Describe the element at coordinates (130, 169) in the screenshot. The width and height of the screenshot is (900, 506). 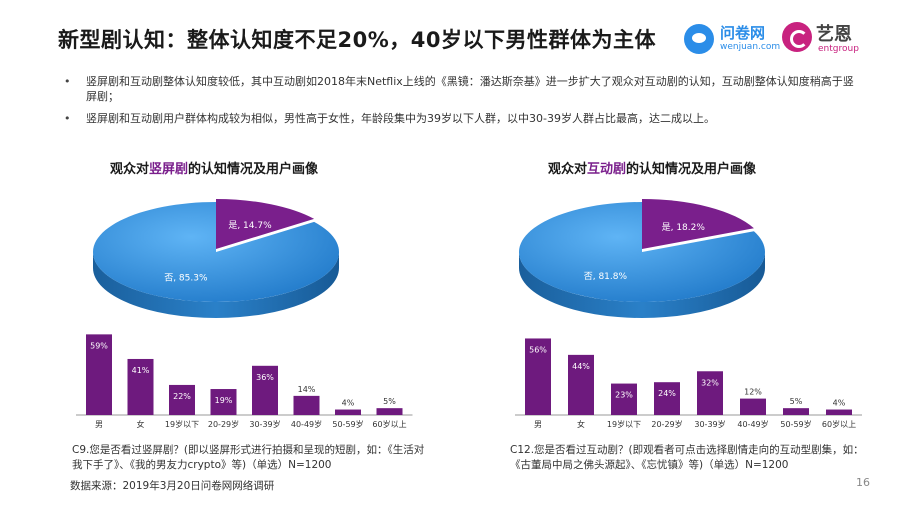
I see `left-chart-title-prefix: 观众对` at that location.